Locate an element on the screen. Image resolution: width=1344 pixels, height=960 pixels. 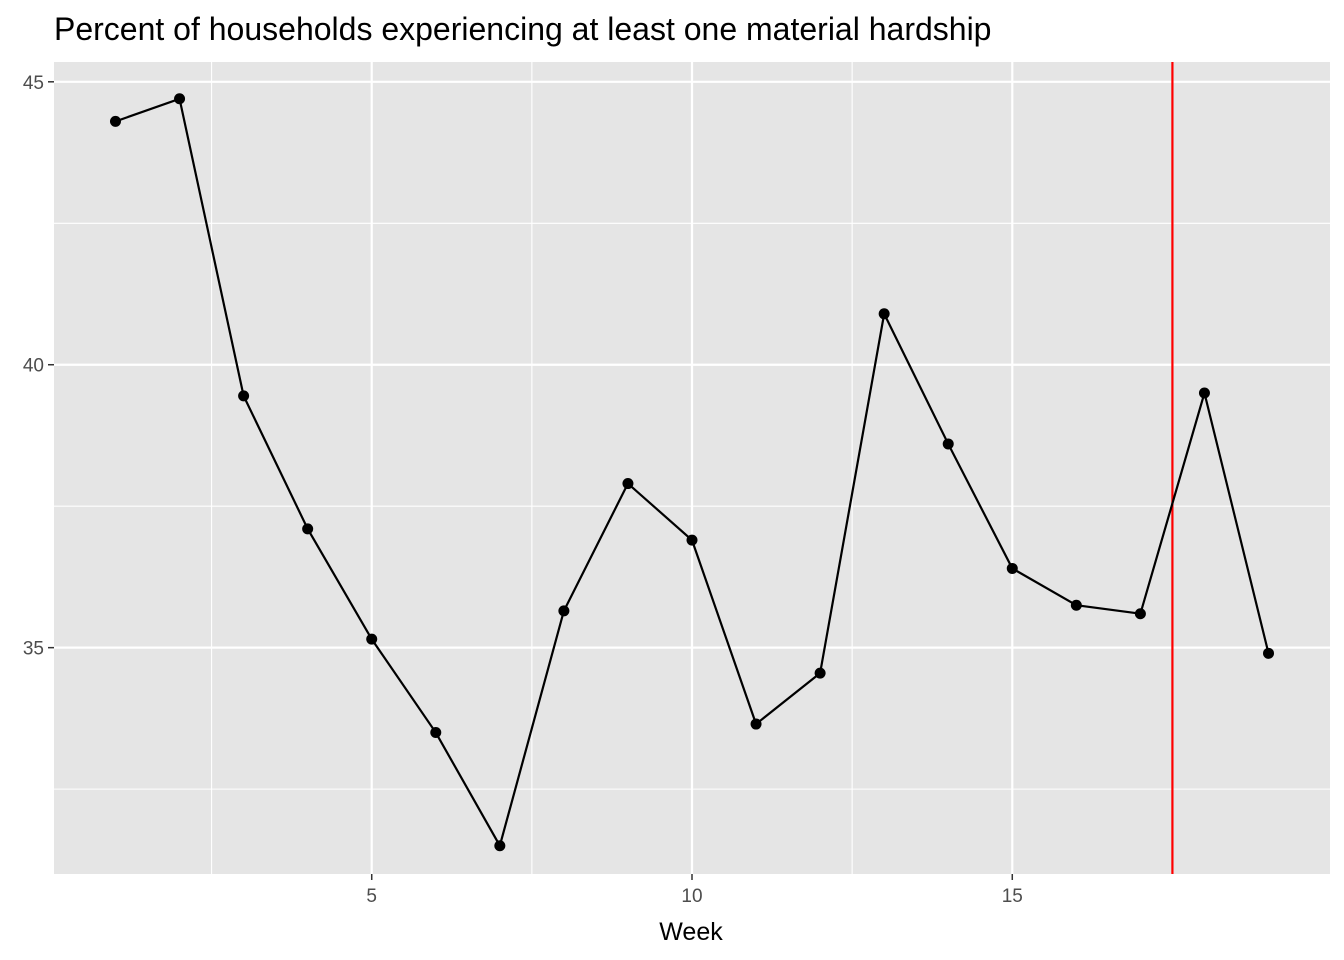
y-tick-label: 45 is located at coordinates (33, 83).